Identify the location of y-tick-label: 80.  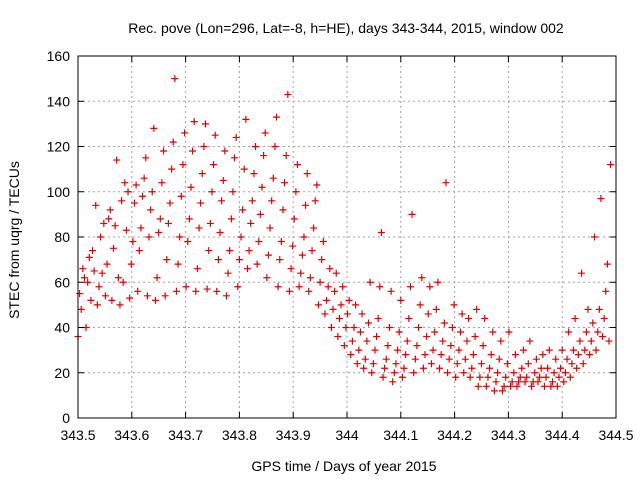
(62, 237).